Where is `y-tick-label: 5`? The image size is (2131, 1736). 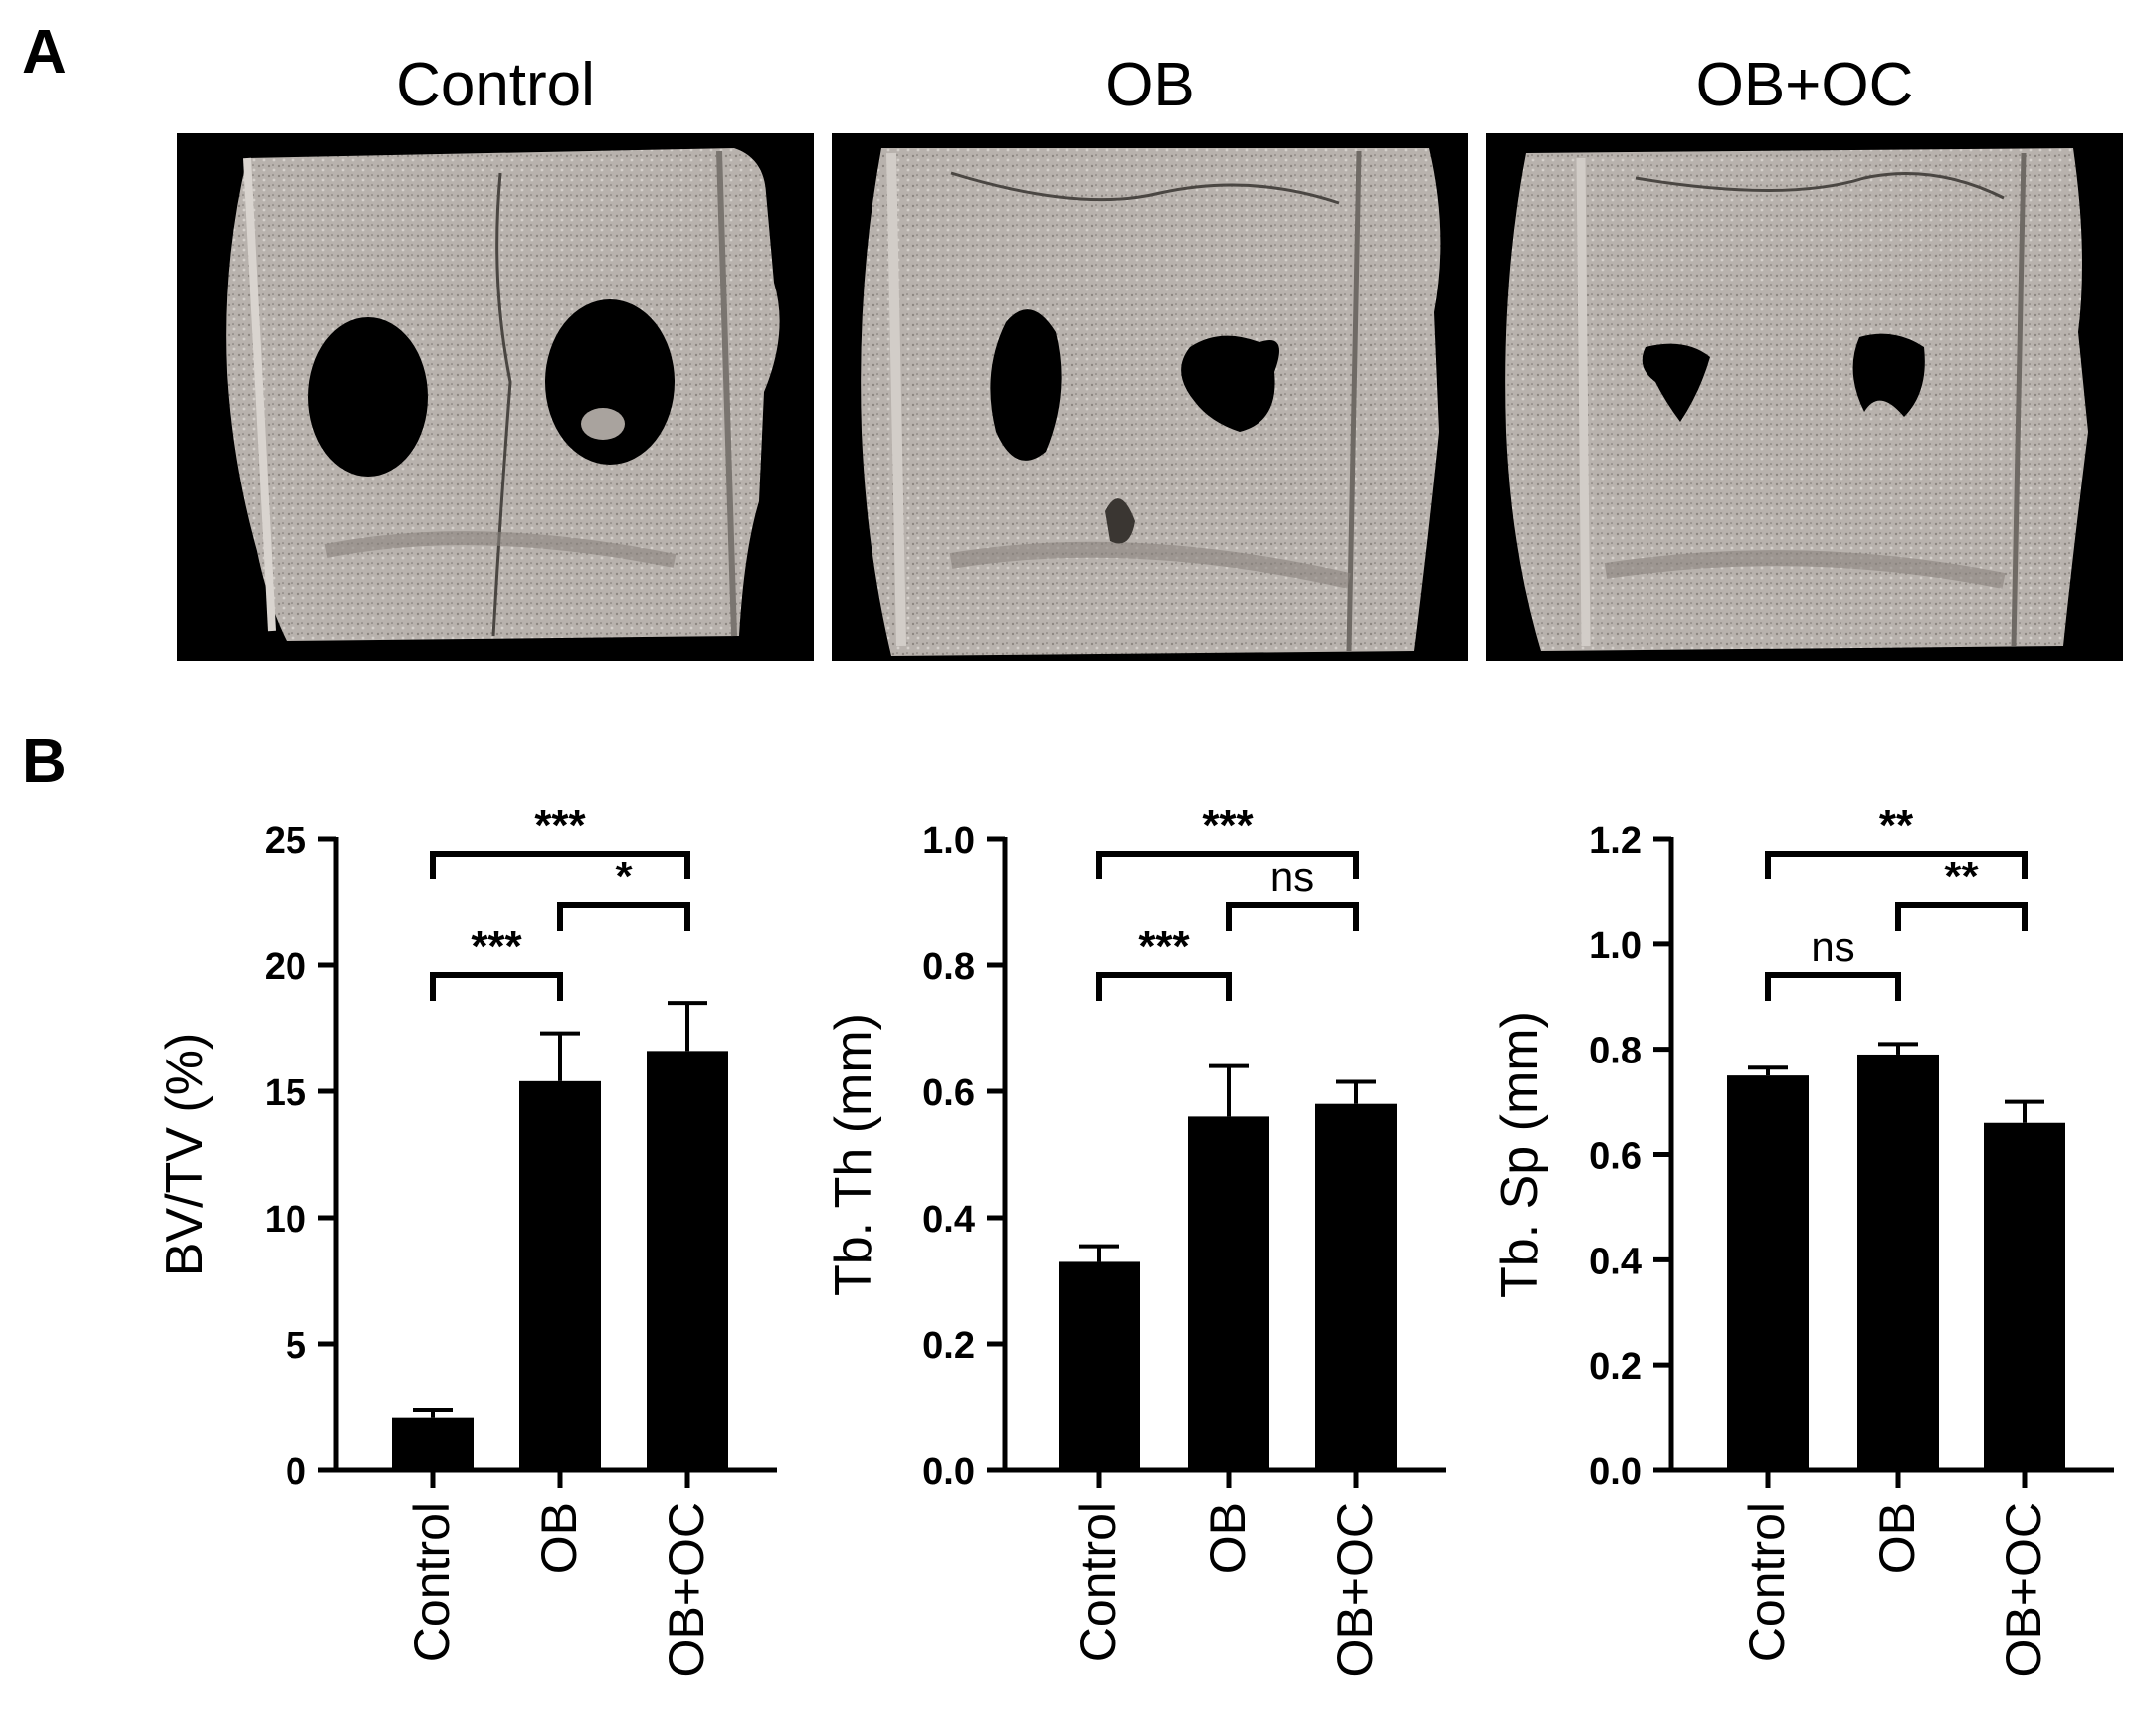 y-tick-label: 5 is located at coordinates (296, 1346).